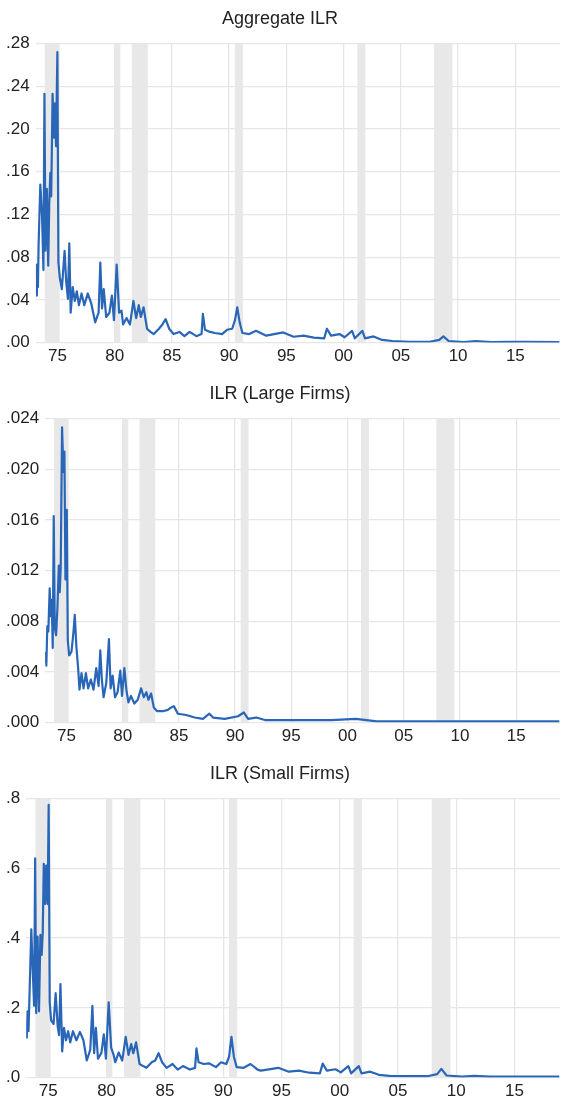 The height and width of the screenshot is (1110, 561). What do you see at coordinates (17, 171) in the screenshot?
I see `y-tick-label: .16` at bounding box center [17, 171].